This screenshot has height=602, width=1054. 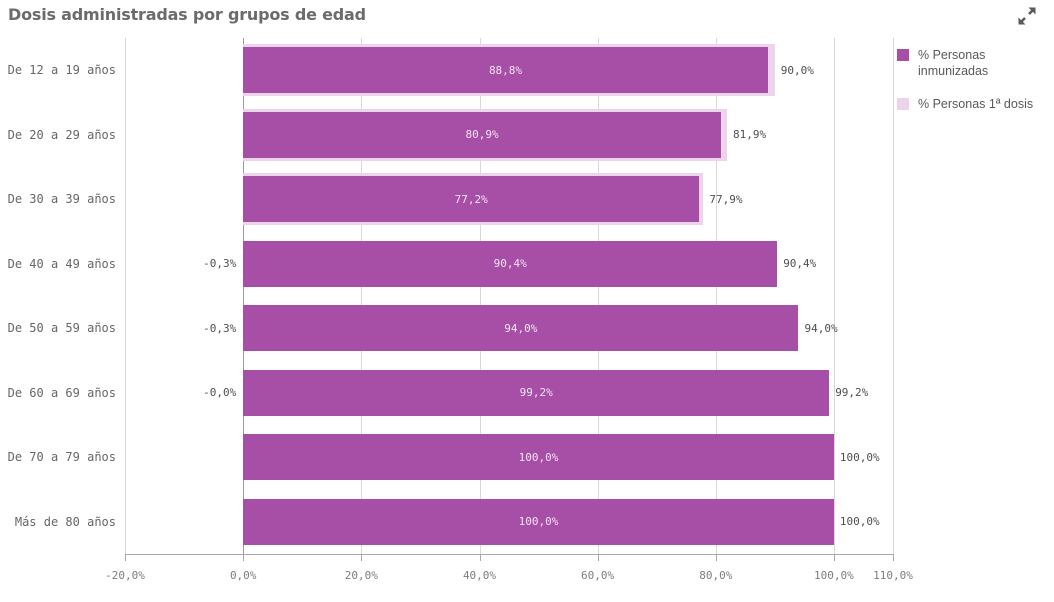 What do you see at coordinates (800, 264) in the screenshot?
I see `bar-outside-label: 90,4%` at bounding box center [800, 264].